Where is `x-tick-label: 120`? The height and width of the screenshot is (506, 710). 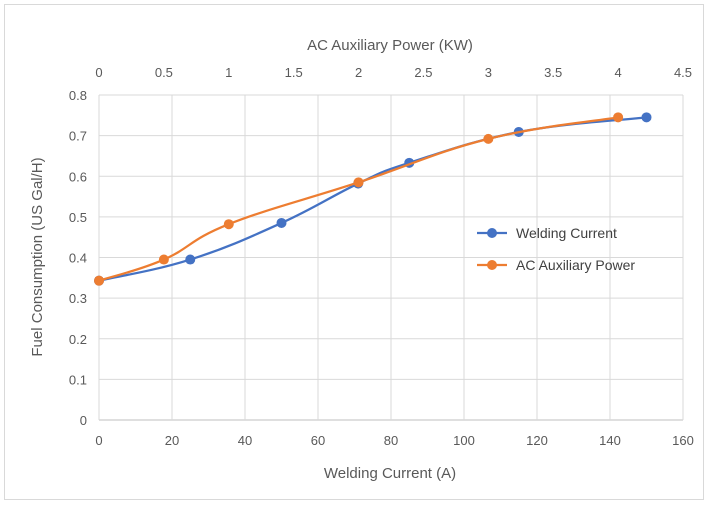
x-tick-label: 120 is located at coordinates (537, 440).